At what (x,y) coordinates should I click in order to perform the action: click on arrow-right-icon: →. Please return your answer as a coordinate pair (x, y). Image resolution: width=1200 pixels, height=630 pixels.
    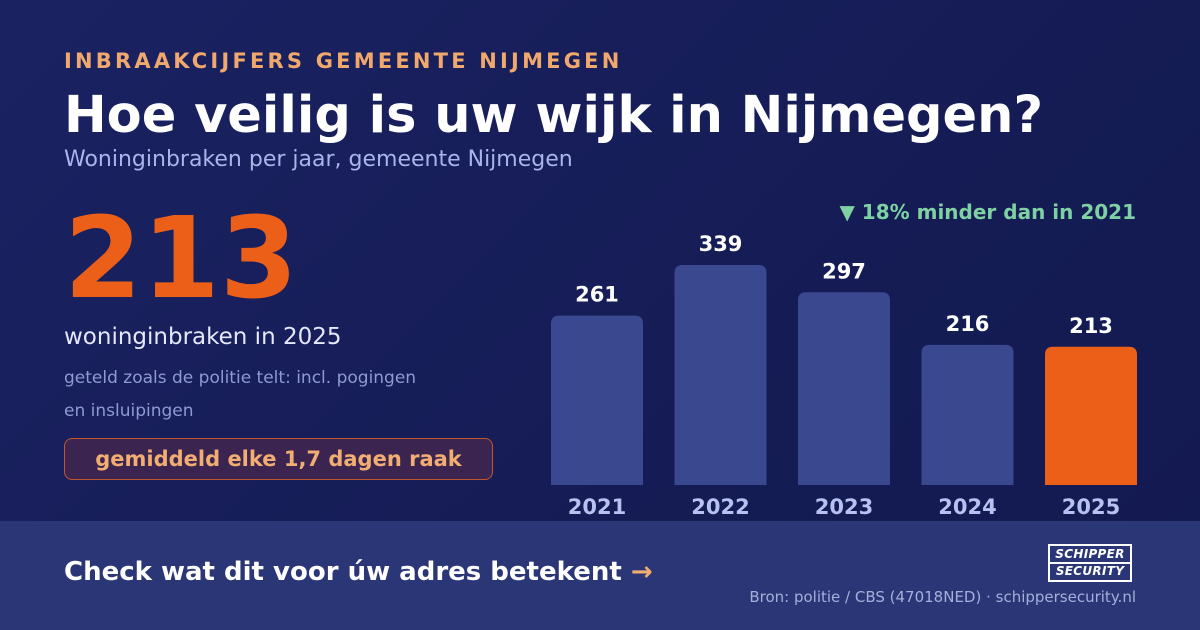
    Looking at the image, I should click on (641, 572).